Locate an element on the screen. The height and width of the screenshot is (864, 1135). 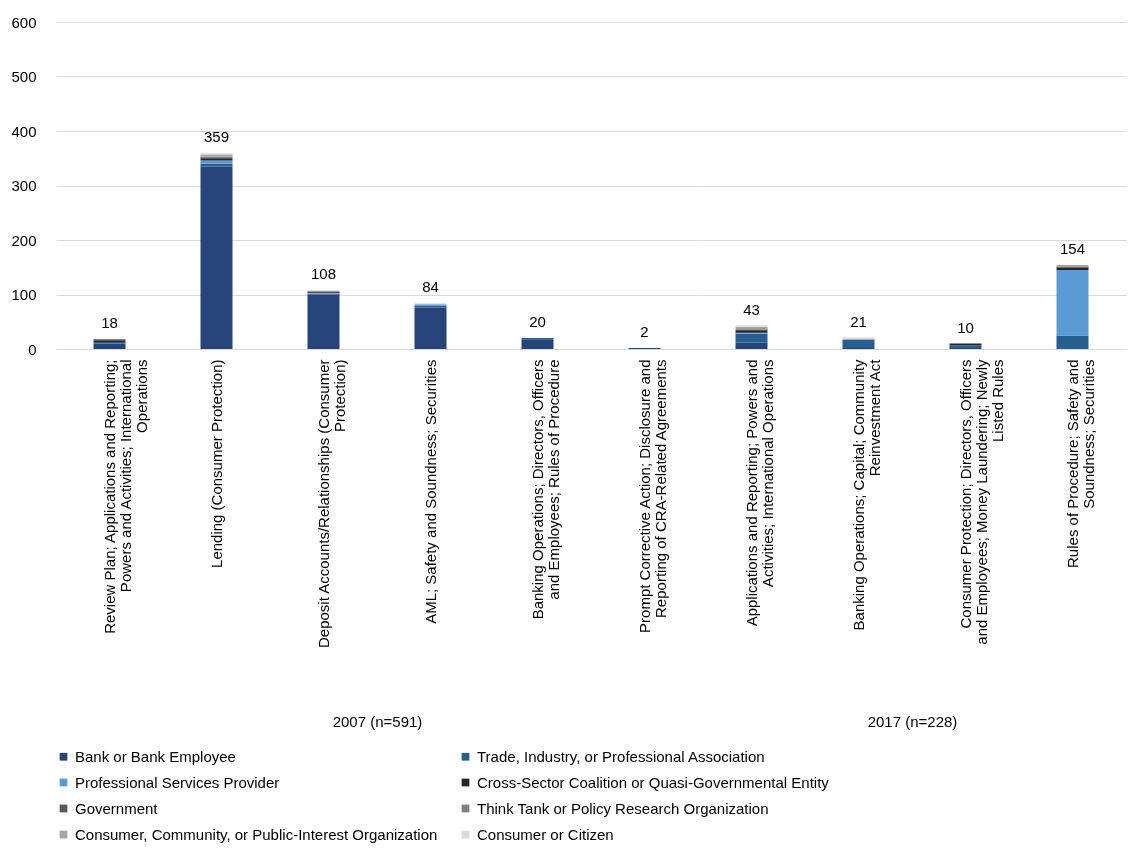
y-tick-label: 400 is located at coordinates (24, 131).